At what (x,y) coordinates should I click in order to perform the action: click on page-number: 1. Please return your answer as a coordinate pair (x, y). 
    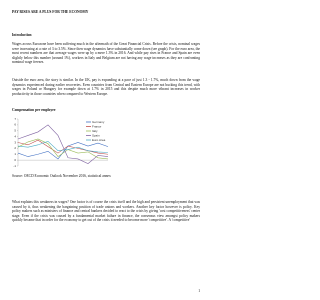
    Looking at the image, I should click on (199, 291).